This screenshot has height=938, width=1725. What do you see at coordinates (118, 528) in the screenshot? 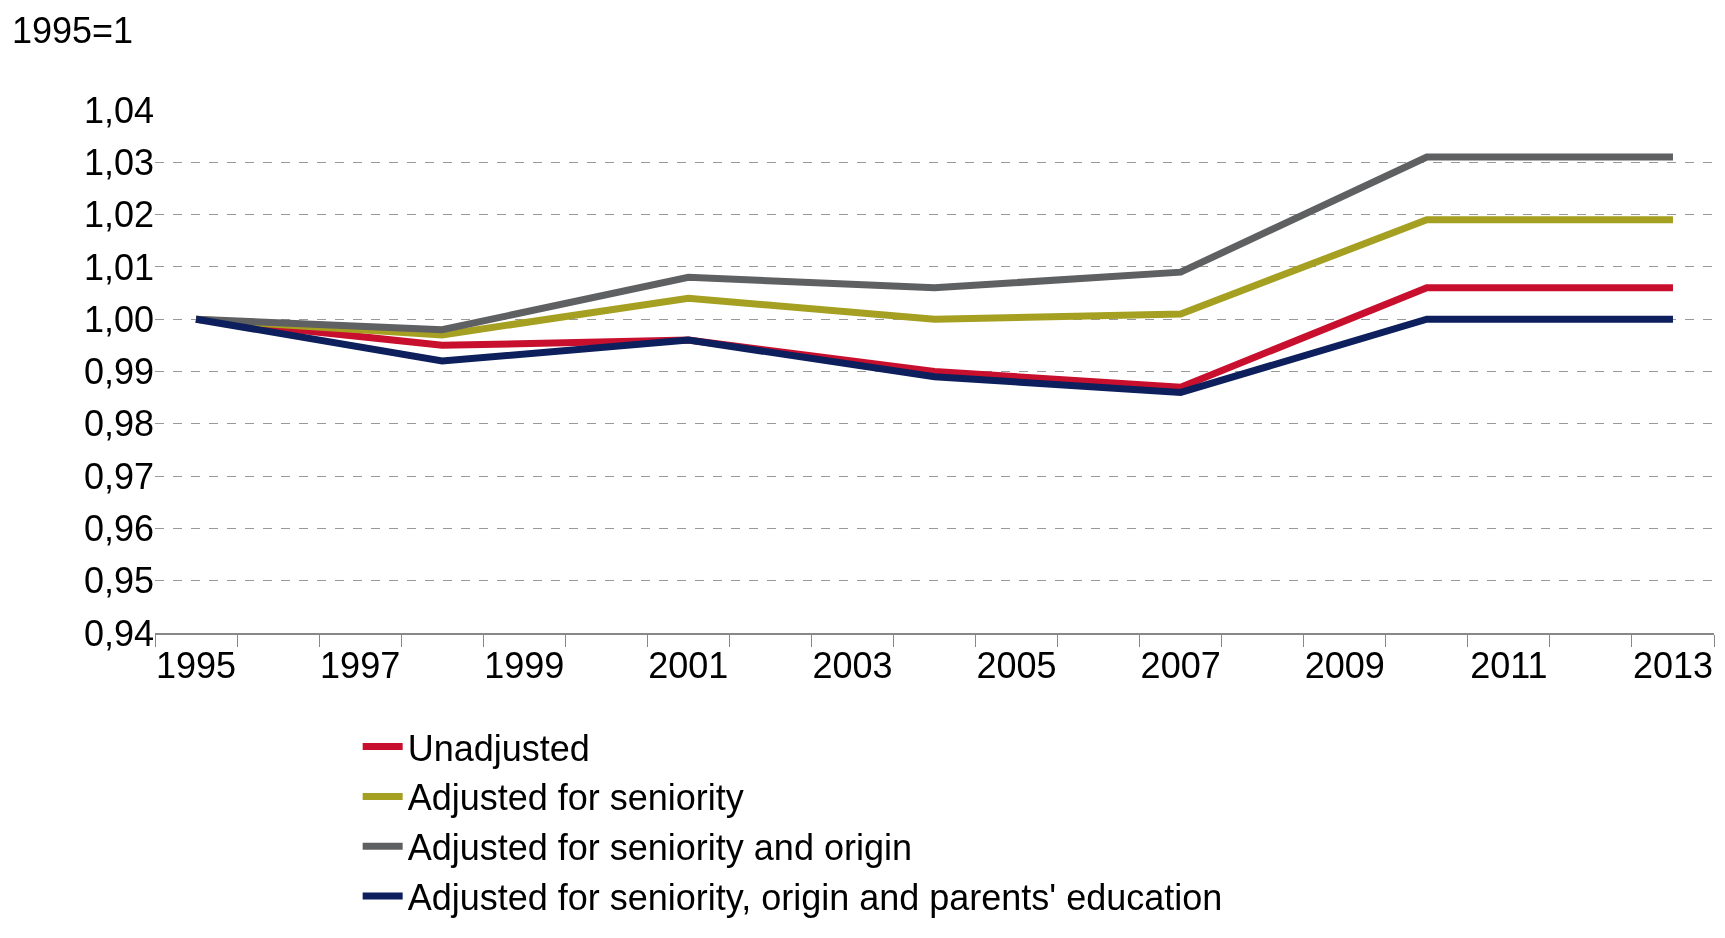
I see `y-tick-label: 0,96` at bounding box center [118, 528].